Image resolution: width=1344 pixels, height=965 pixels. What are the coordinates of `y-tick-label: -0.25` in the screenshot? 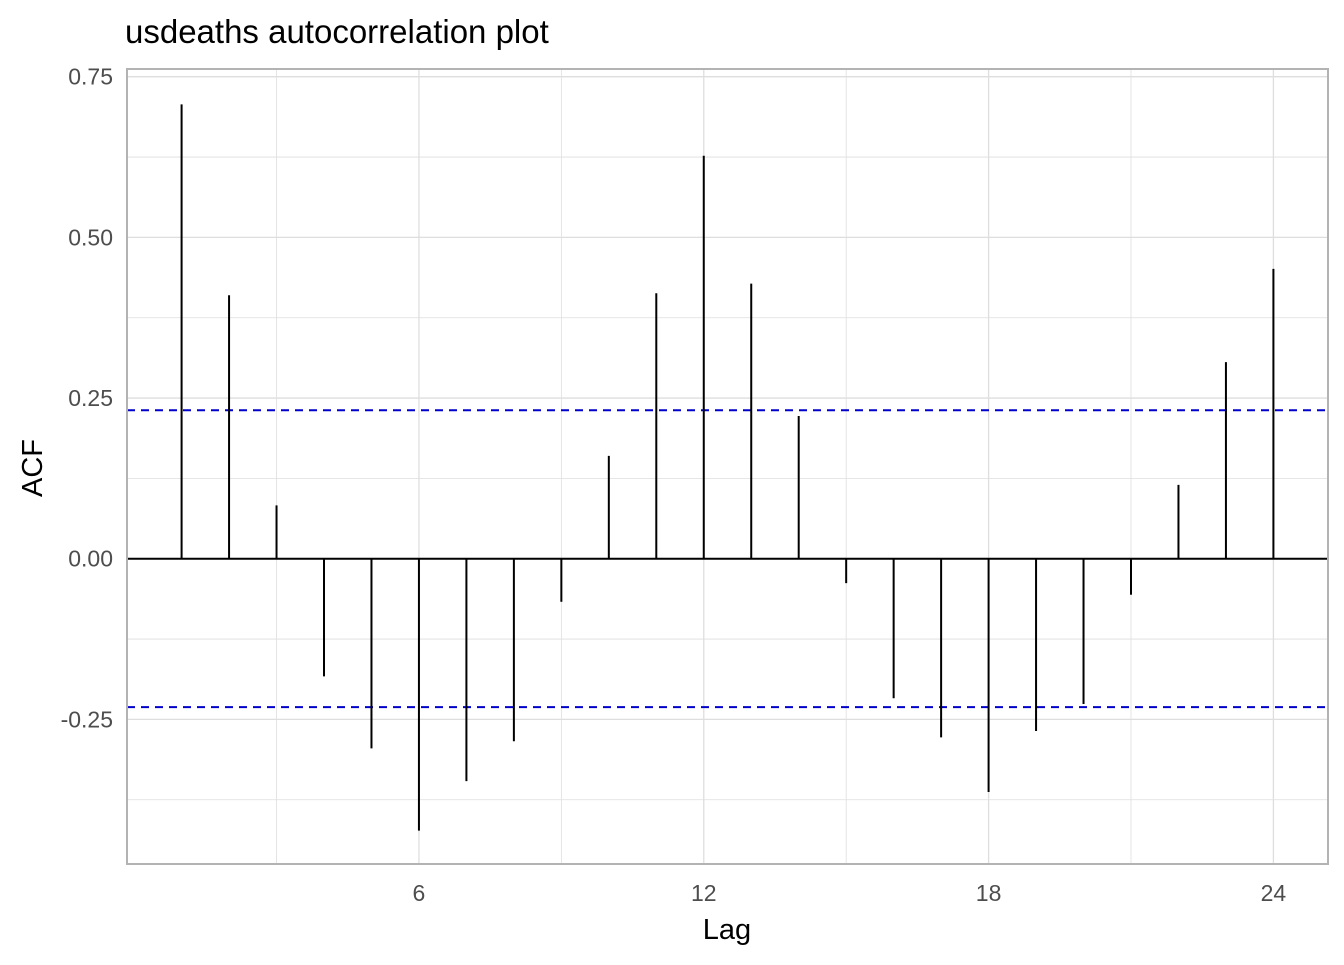 It's located at (87, 719).